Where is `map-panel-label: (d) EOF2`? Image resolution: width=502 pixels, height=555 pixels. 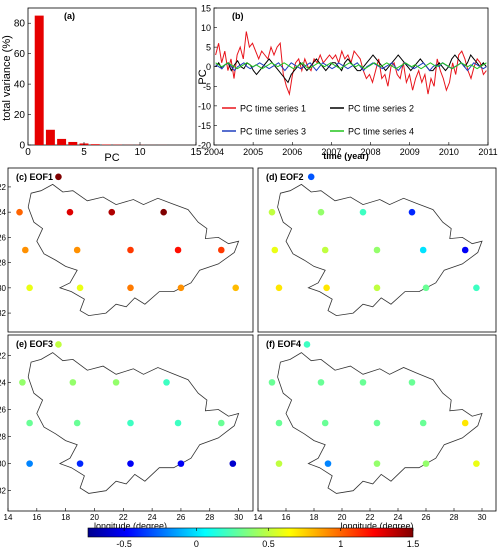
map-panel-label: (d) EOF2 is located at coordinates (285, 177).